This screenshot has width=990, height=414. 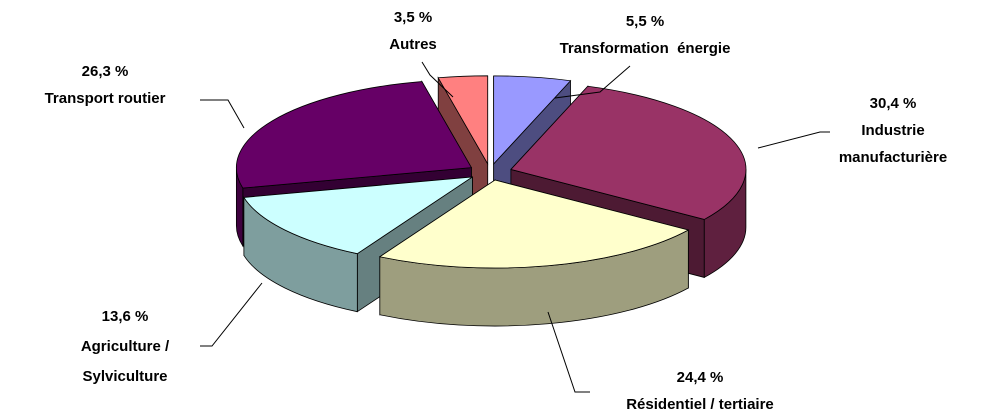 I want to click on slice-label: 3,5 % Autres, so click(x=413, y=31).